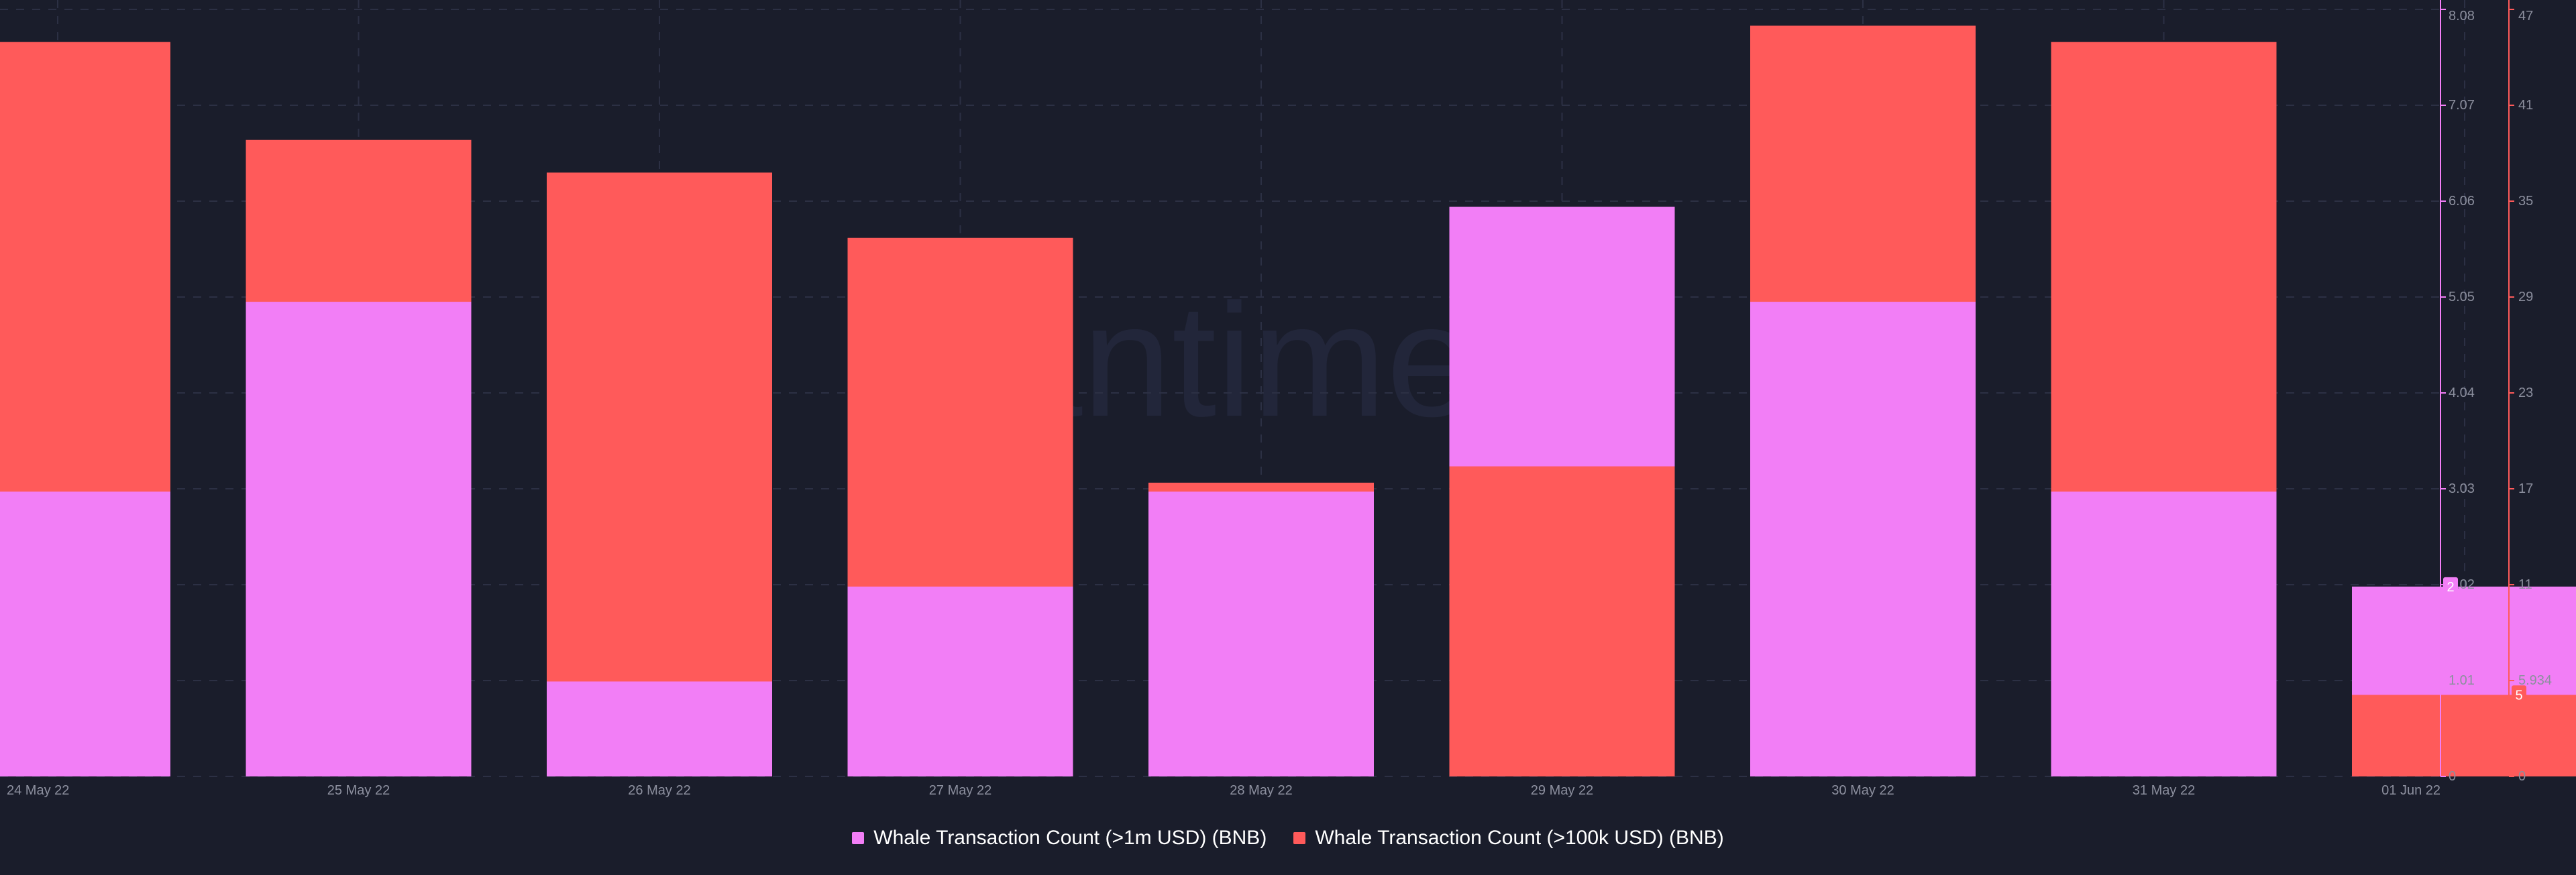 This screenshot has width=2576, height=875. What do you see at coordinates (1070, 838) in the screenshot?
I see `legend-label-1m: Whale Transaction Count (>1m USD) (BNB)` at bounding box center [1070, 838].